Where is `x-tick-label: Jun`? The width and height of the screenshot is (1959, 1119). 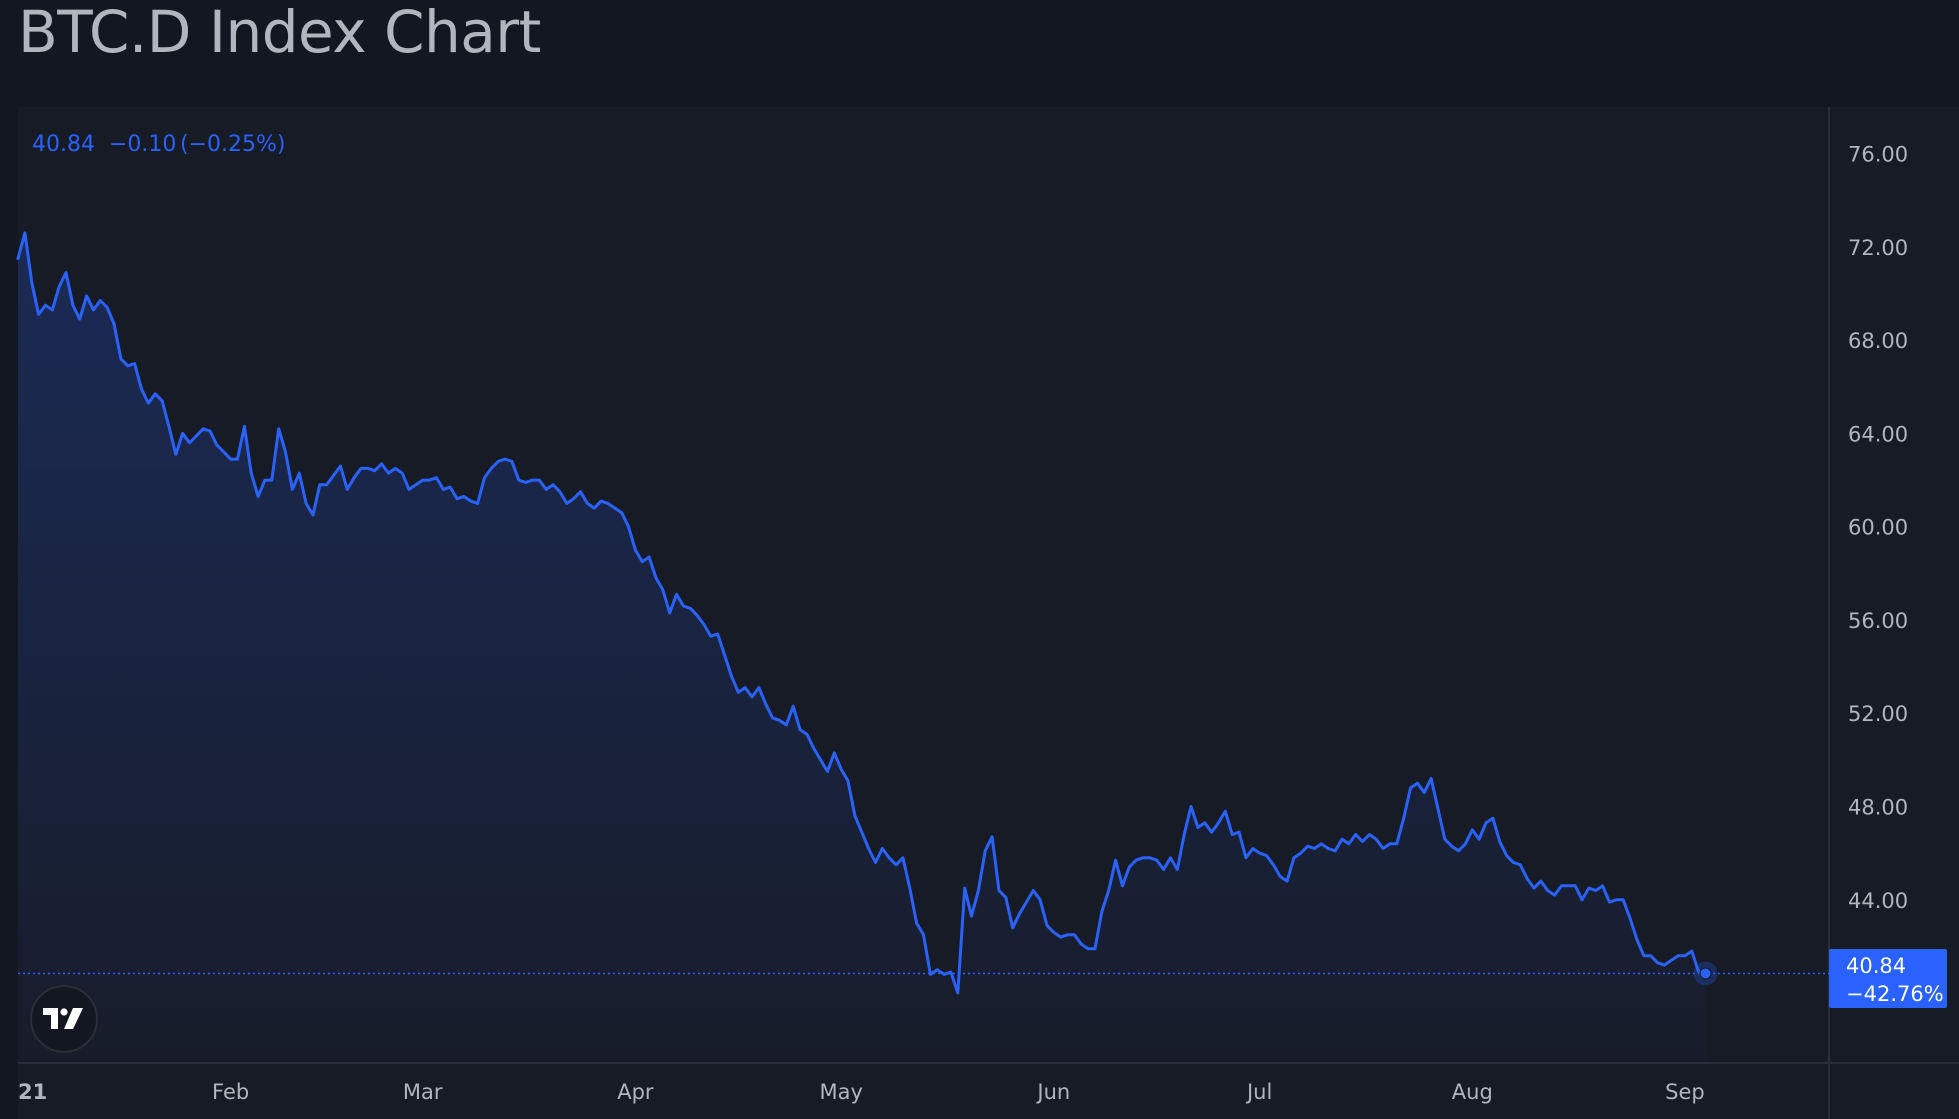
x-tick-label: Jun is located at coordinates (1052, 1092).